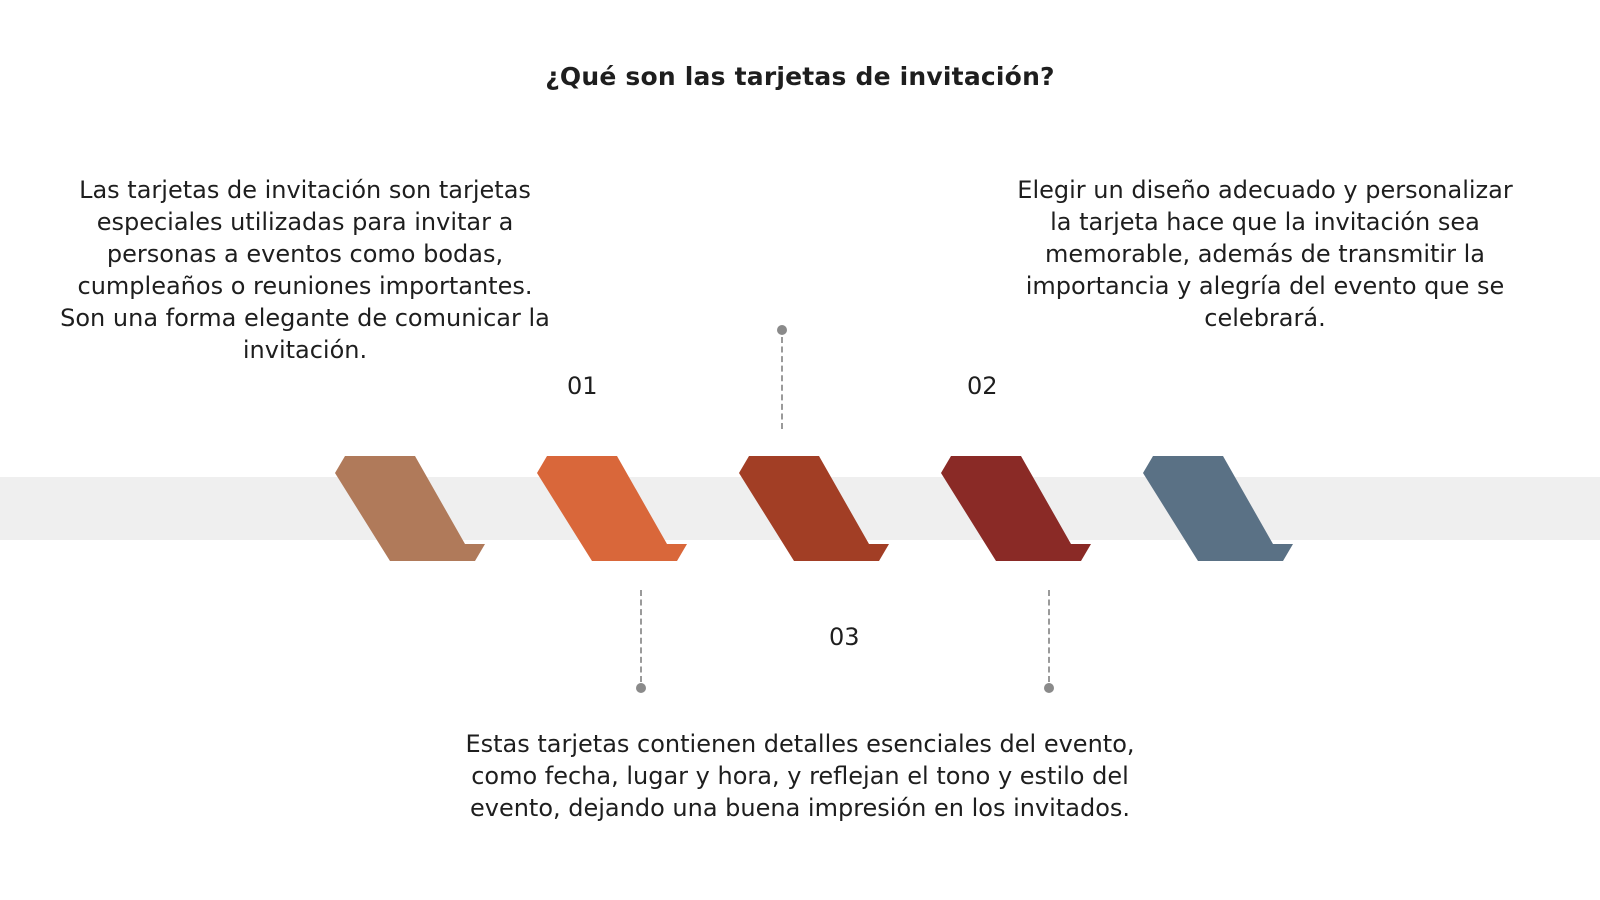 Image resolution: width=1600 pixels, height=900 pixels. What do you see at coordinates (800, 76) in the screenshot?
I see `page-title: ¿Qué son las tarjetas de invitación?` at bounding box center [800, 76].